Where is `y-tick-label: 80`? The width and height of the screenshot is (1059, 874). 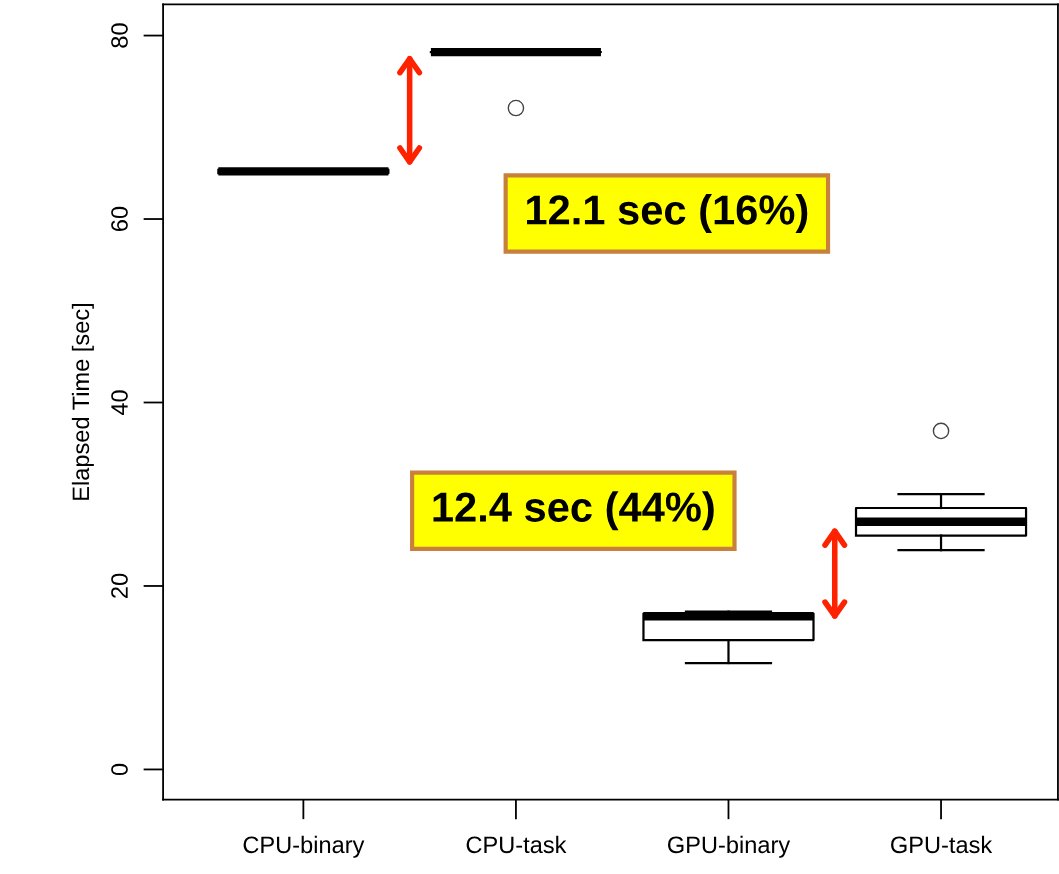
y-tick-label: 80 is located at coordinates (119, 35).